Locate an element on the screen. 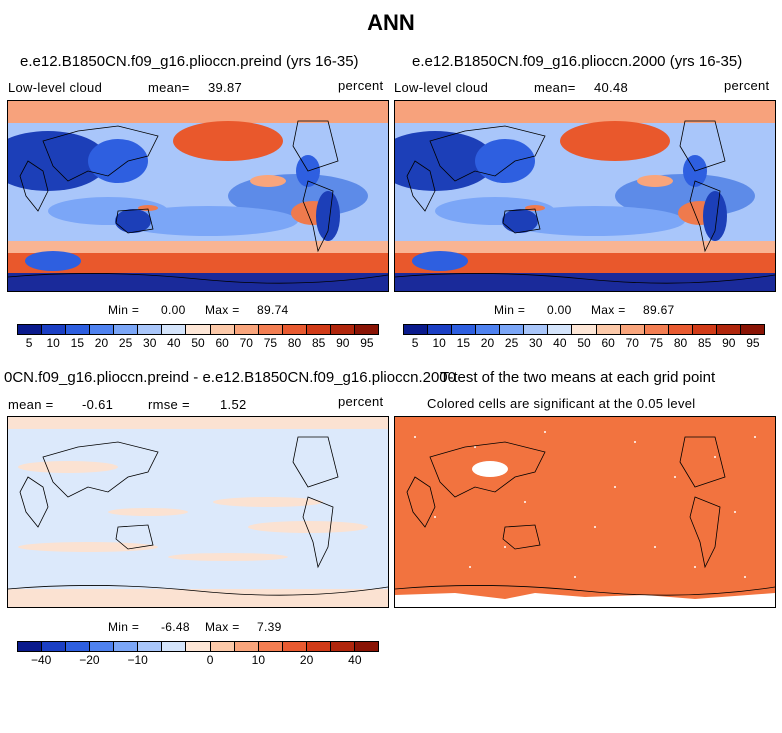 The image size is (782, 733). max-value: 89.67 is located at coordinates (659, 310).